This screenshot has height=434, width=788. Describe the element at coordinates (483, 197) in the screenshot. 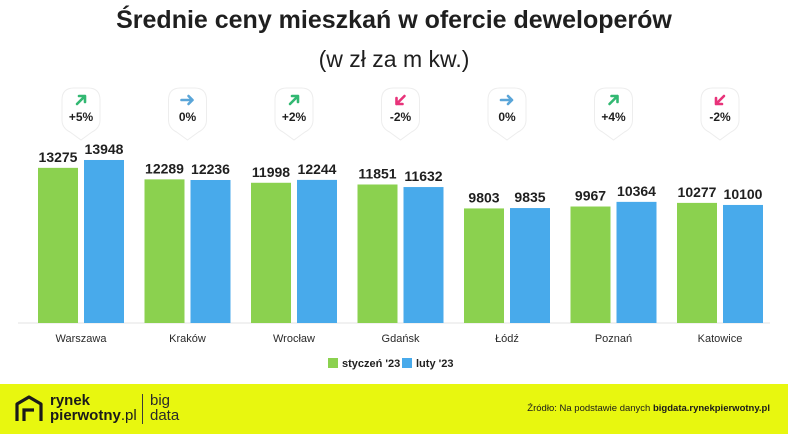

I see `bar-value-label: 9803` at that location.